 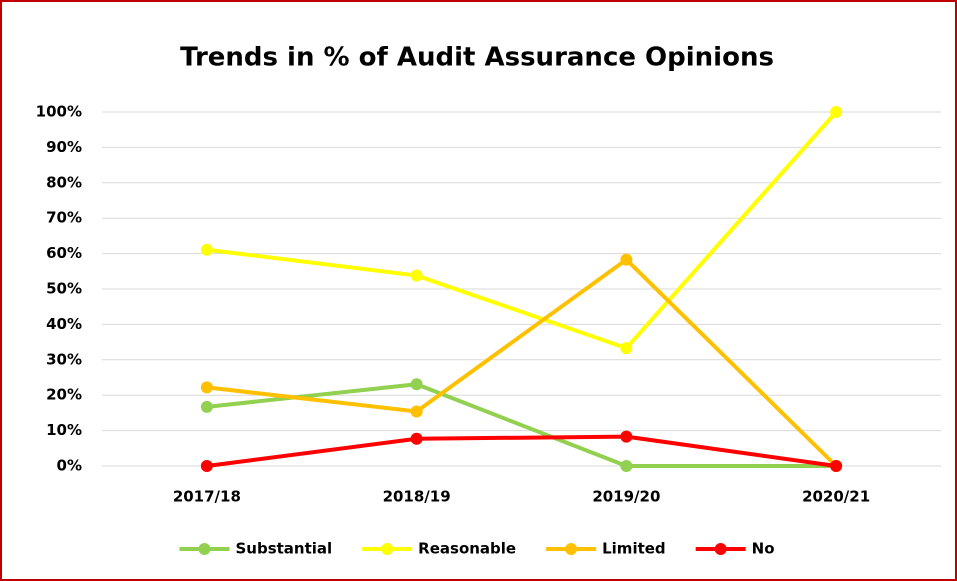 I want to click on y-tick-label: 10%, so click(x=64, y=430).